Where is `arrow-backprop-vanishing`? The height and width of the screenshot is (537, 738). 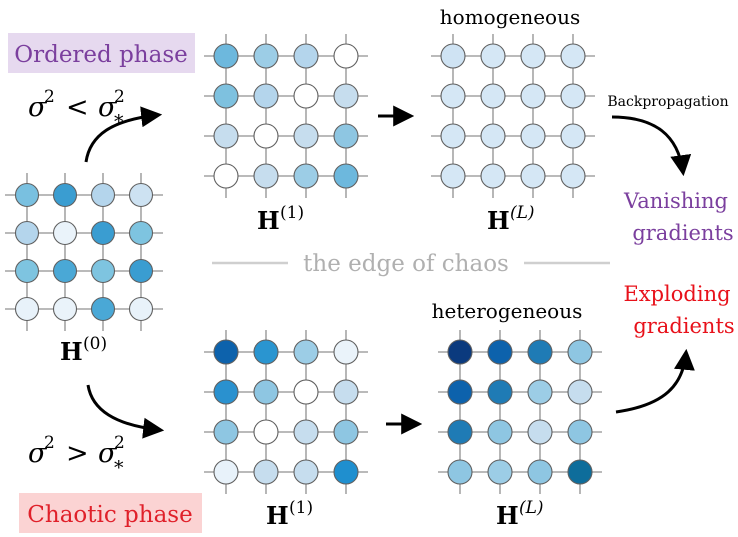
arrow-backprop-vanishing is located at coordinates (651, 146).